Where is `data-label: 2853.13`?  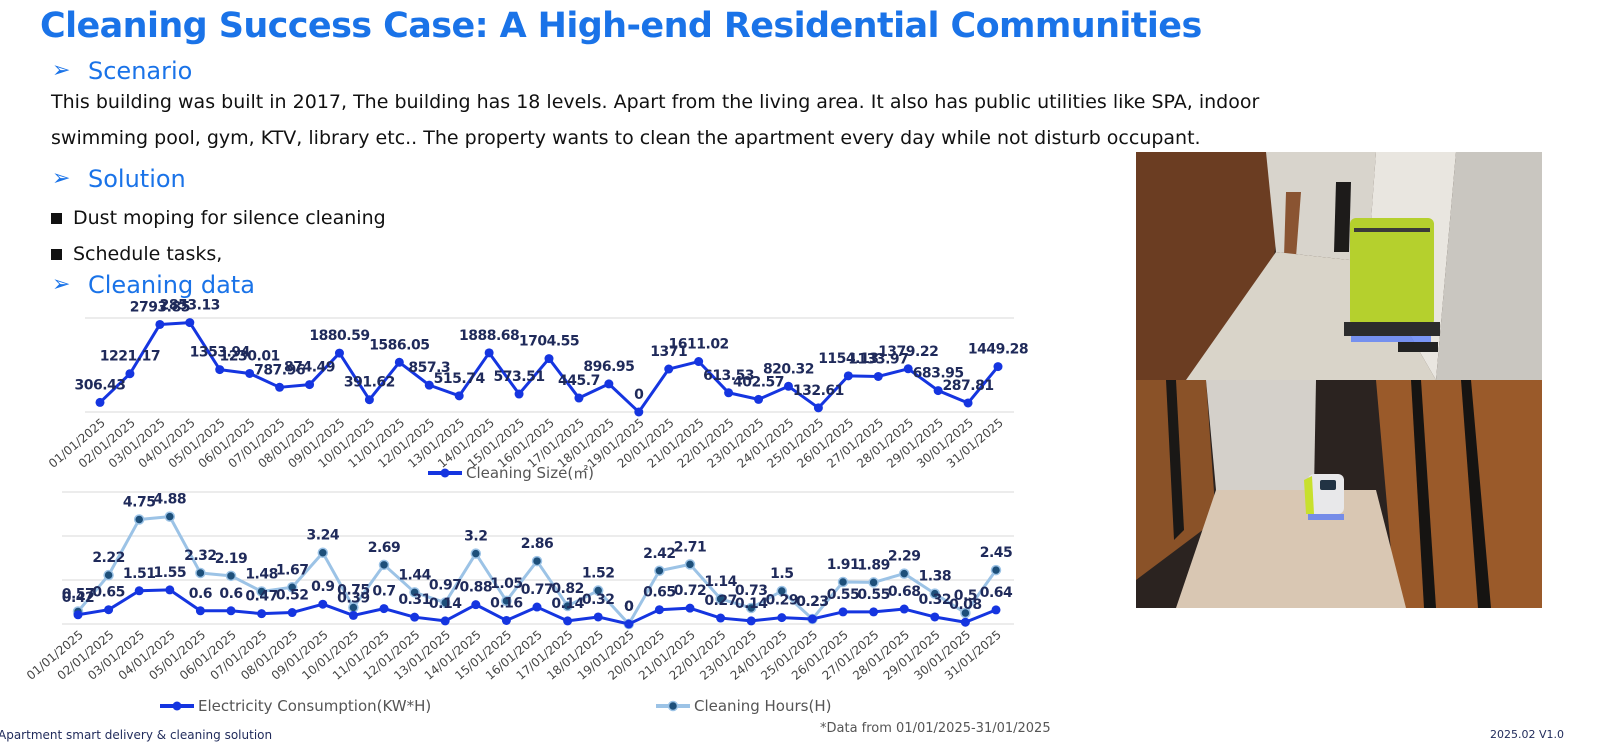
data-label: 2853.13 is located at coordinates (190, 306).